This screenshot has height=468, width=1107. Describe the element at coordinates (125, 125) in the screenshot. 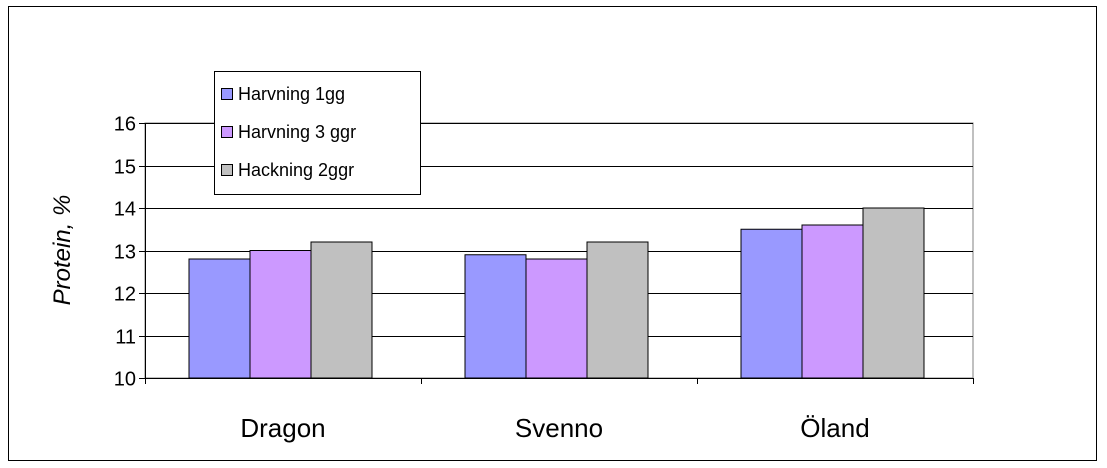

I see `y-tick-label: 16` at that location.